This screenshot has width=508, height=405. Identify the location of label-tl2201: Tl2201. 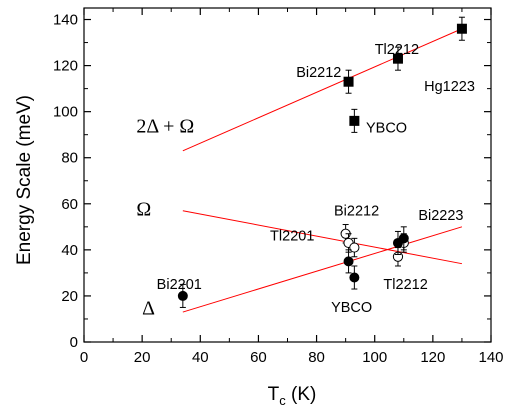
(292, 237).